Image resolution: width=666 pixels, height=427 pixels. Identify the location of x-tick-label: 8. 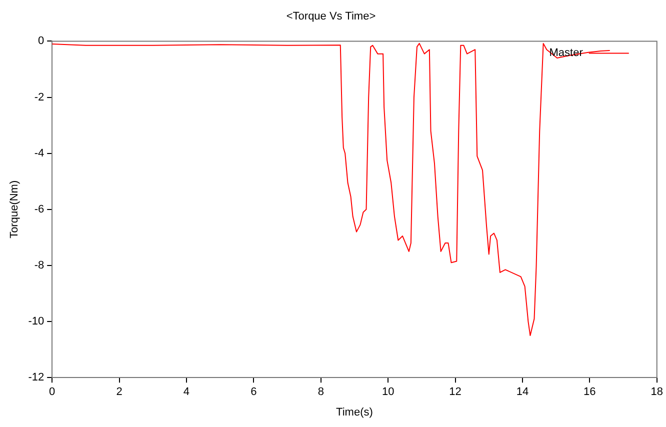
(321, 392).